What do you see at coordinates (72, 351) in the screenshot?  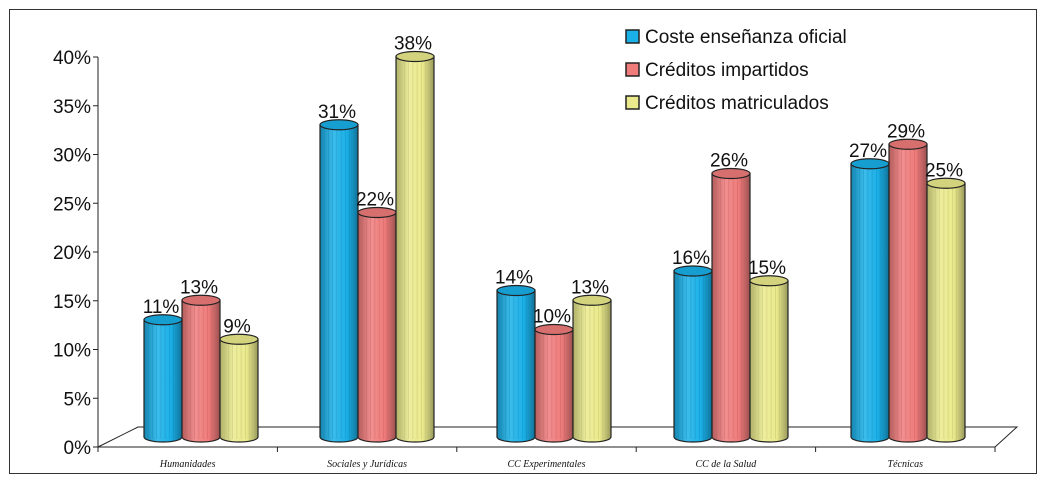 I see `y-tick-label: 10%` at bounding box center [72, 351].